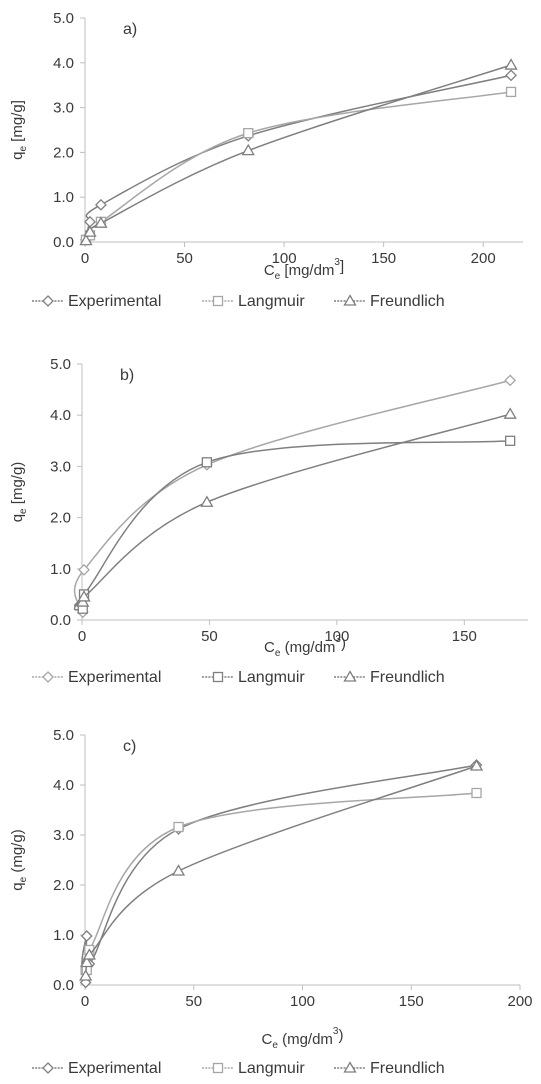 Image resolution: width=541 pixels, height=1084 pixels. Describe the element at coordinates (130, 29) in the screenshot. I see `panel-label: a)` at that location.